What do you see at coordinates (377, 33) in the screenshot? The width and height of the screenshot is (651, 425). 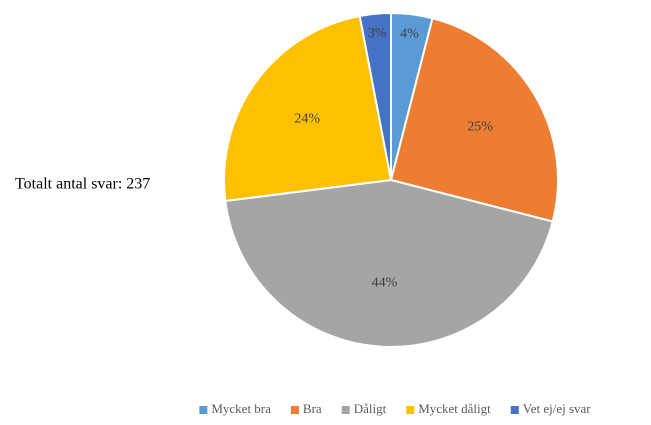 I see `data-label: 3%` at bounding box center [377, 33].